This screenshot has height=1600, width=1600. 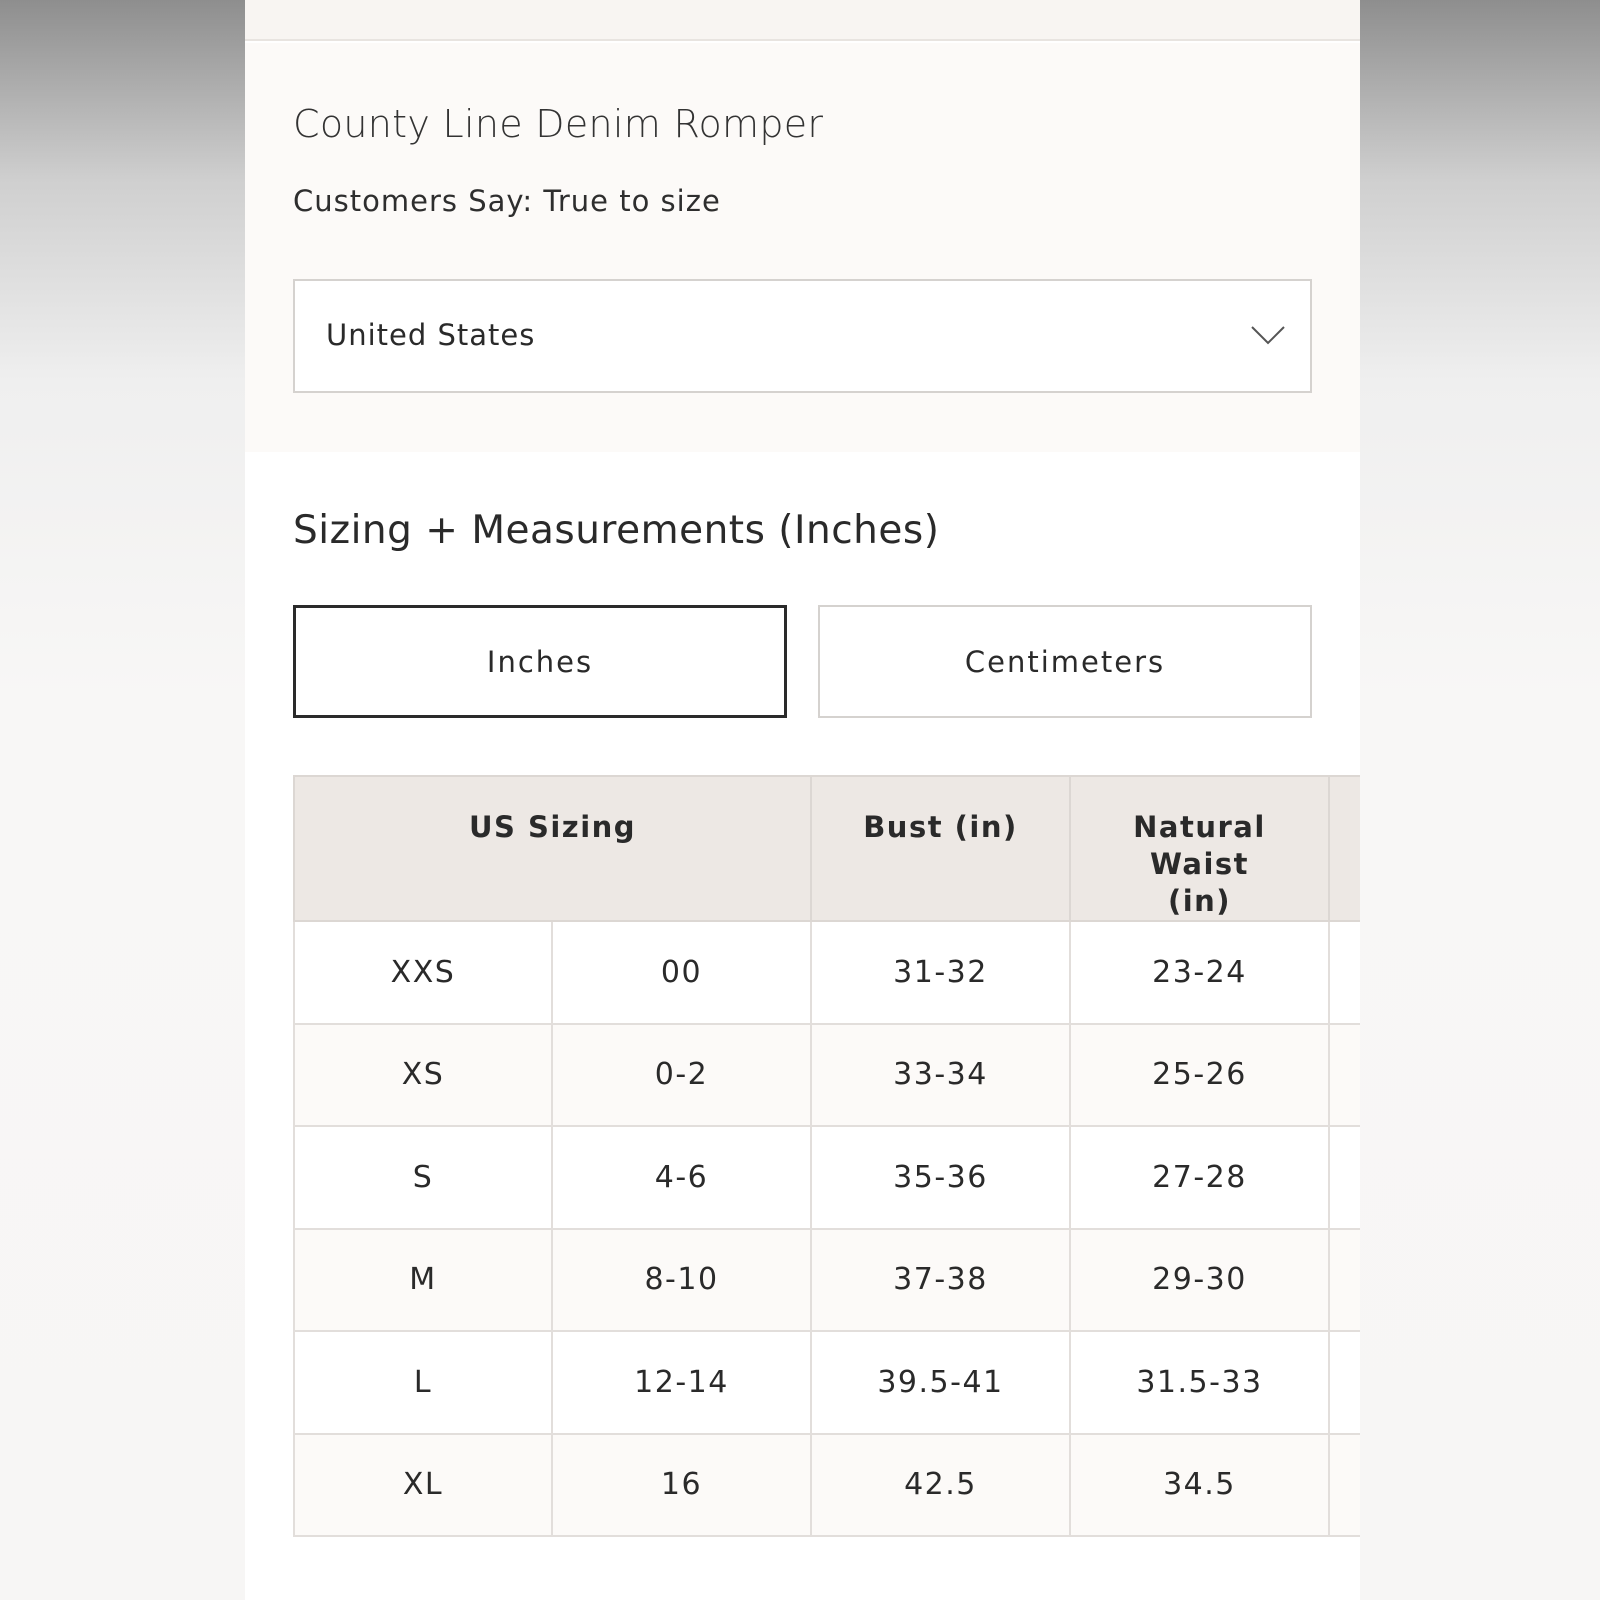 I want to click on cell-size: L, so click(x=423, y=1382).